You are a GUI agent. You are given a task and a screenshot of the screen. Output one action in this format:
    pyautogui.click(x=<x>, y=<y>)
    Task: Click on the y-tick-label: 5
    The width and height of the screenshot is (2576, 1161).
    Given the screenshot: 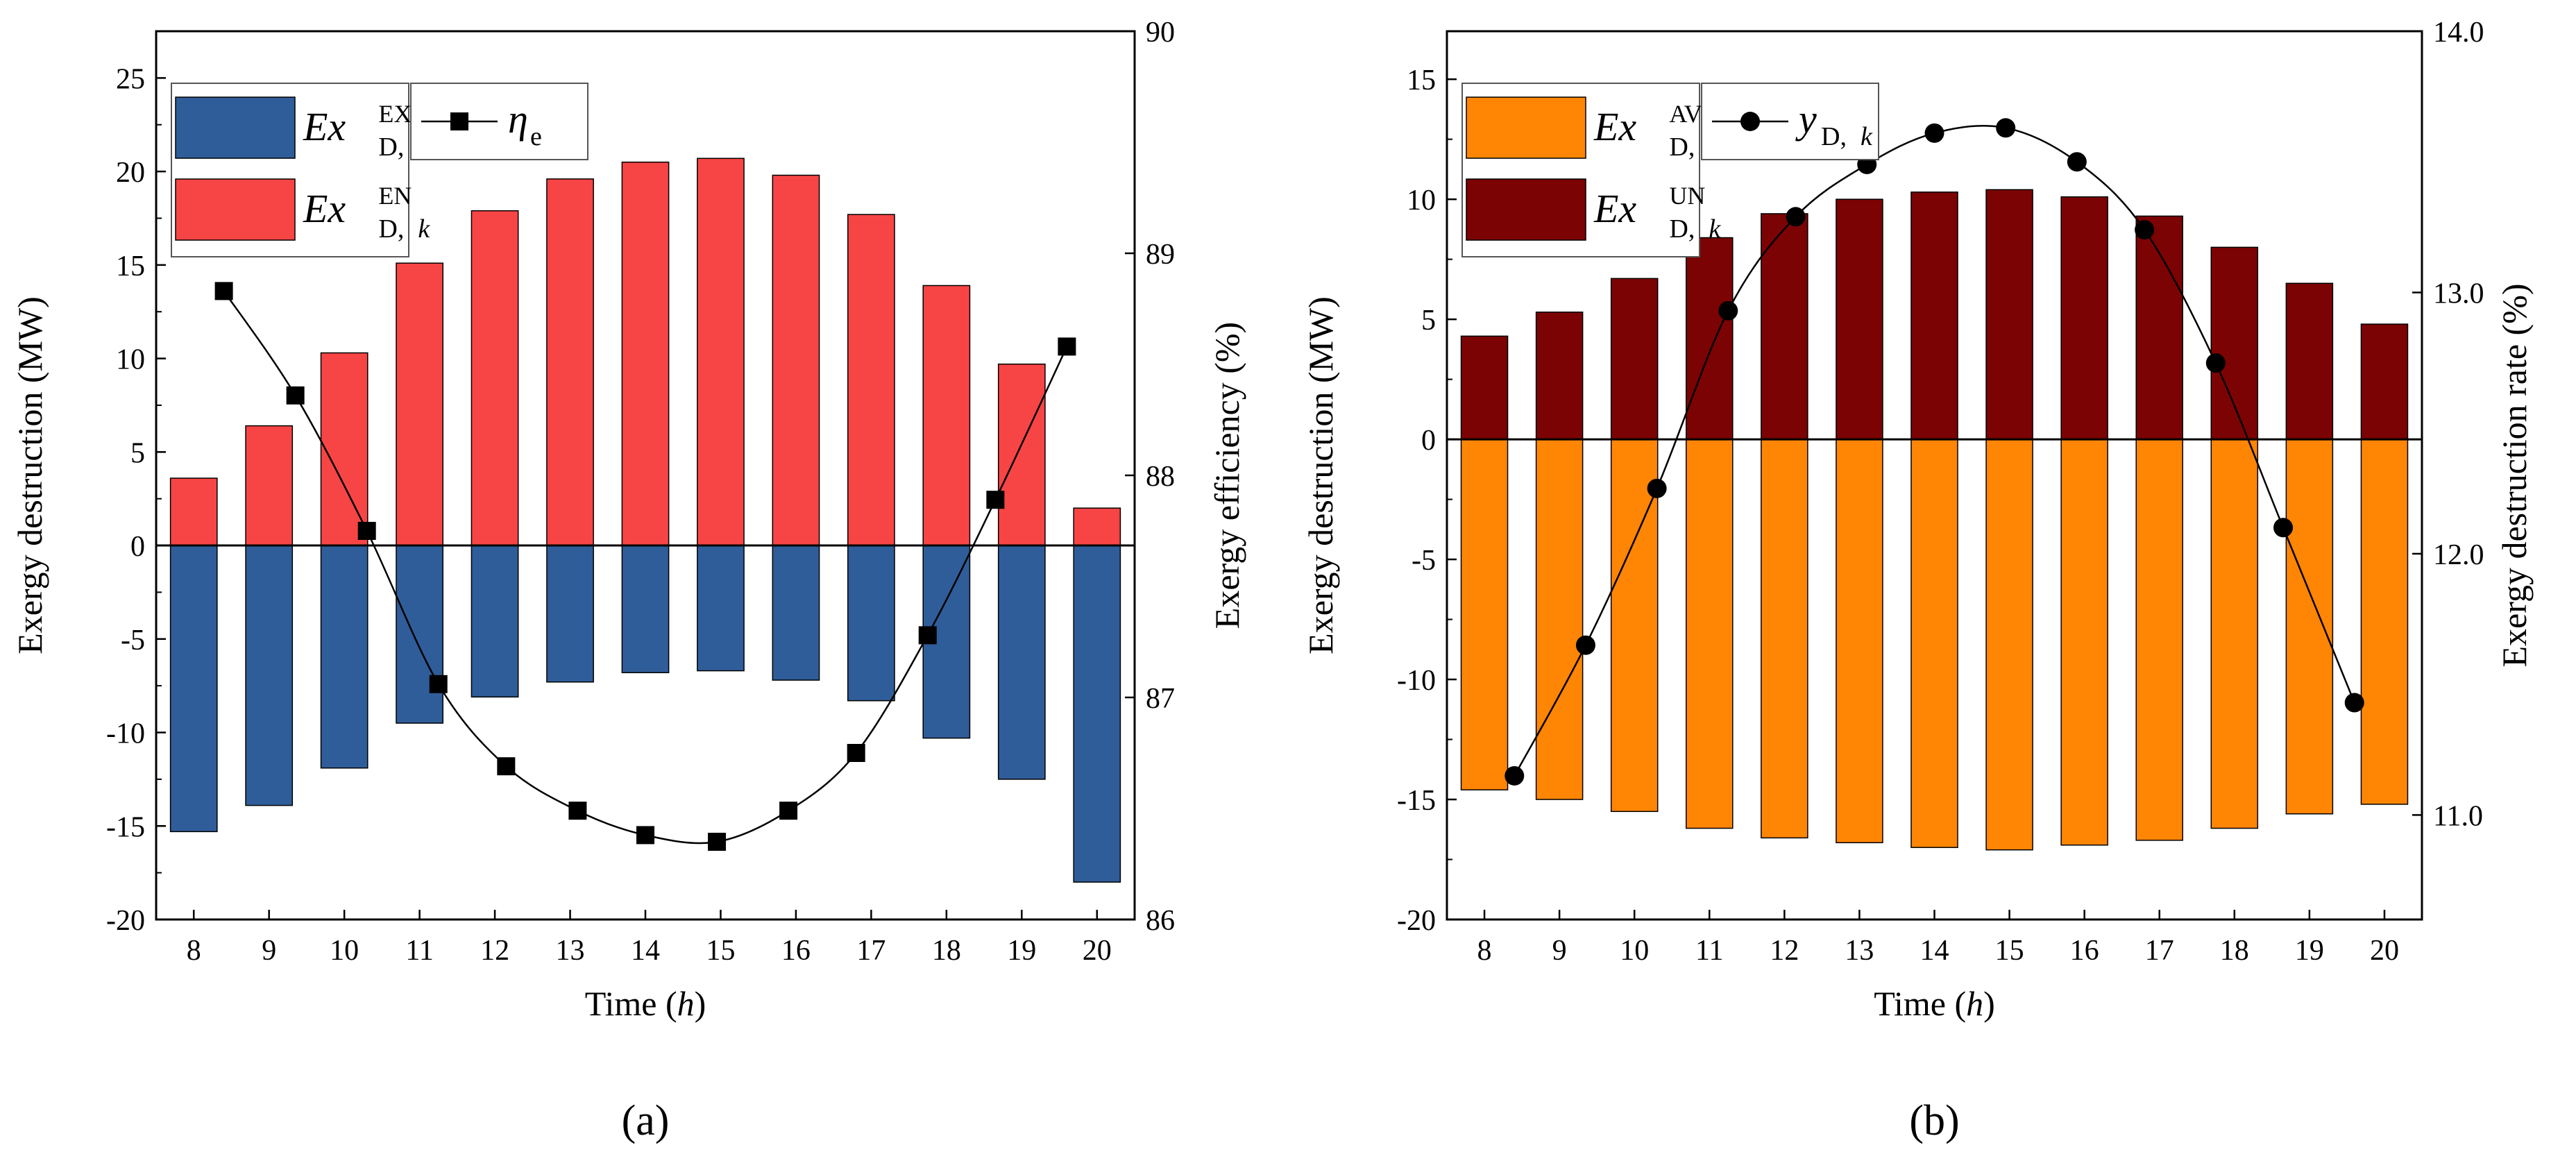 What is the action you would take?
    pyautogui.click(x=137, y=453)
    